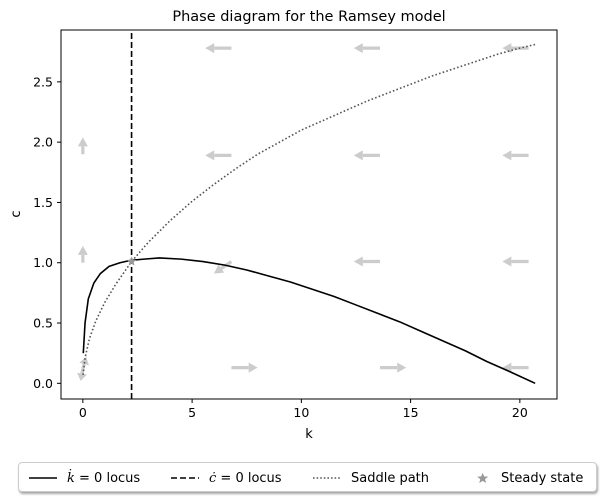  What do you see at coordinates (308, 17) in the screenshot?
I see `chart-title: Phase diagram for the Ramsey model` at bounding box center [308, 17].